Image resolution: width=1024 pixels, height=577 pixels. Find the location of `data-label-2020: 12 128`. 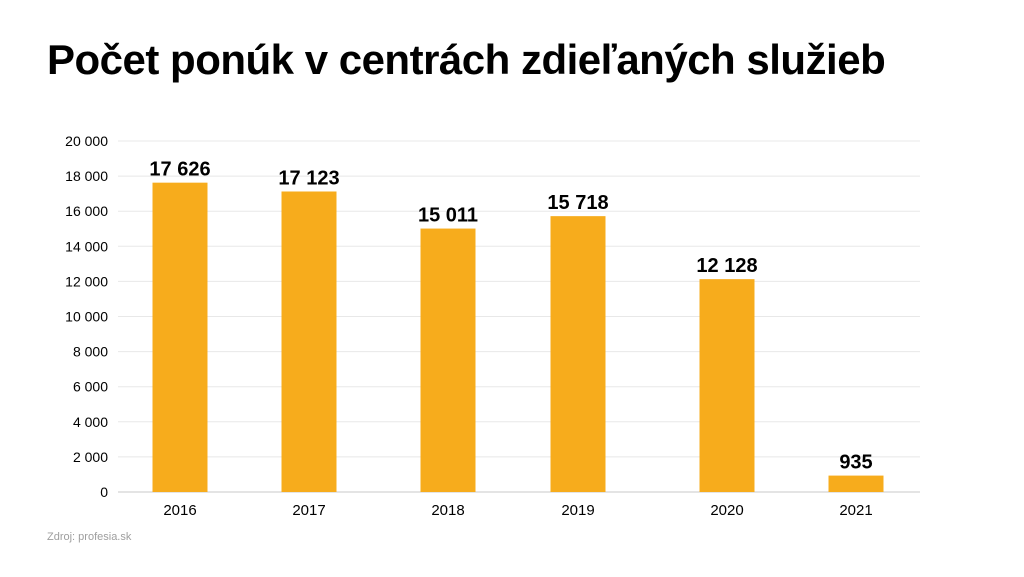

data-label-2020: 12 128 is located at coordinates (726, 266).